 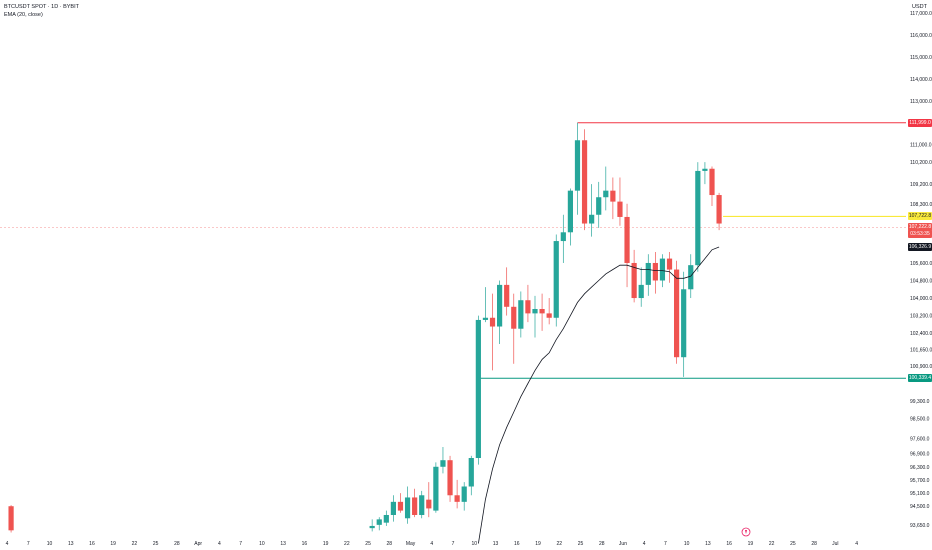 I want to click on y-tick-label: 103,200.0, so click(x=921, y=317).